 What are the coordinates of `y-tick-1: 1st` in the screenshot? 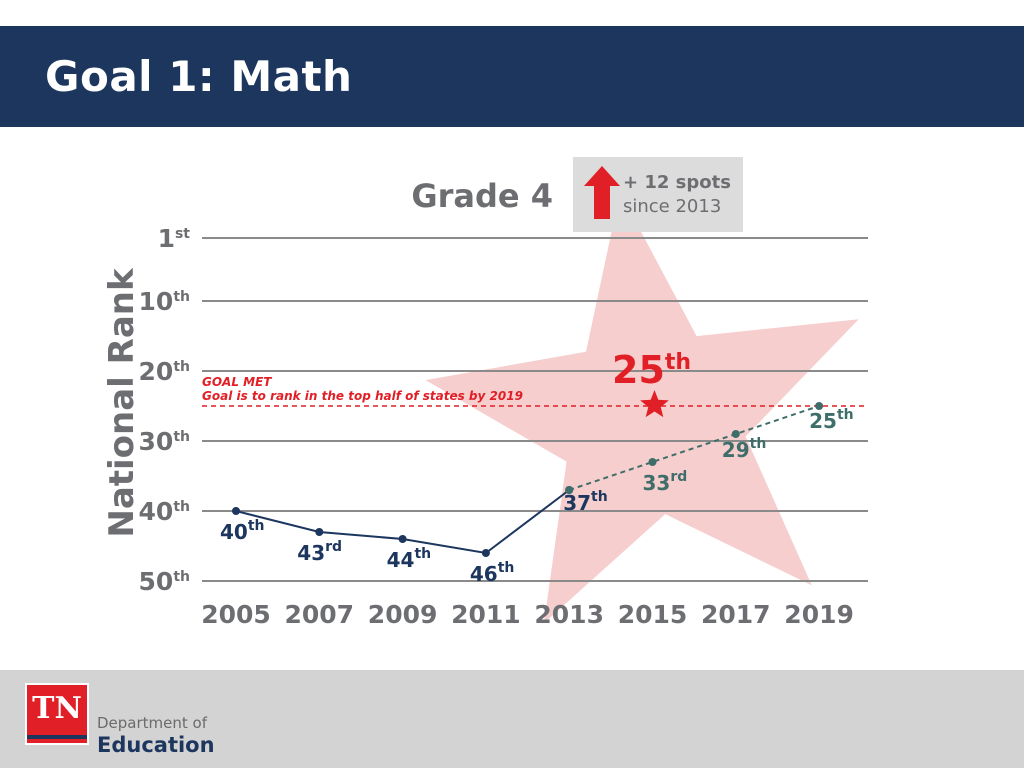 It's located at (174, 238).